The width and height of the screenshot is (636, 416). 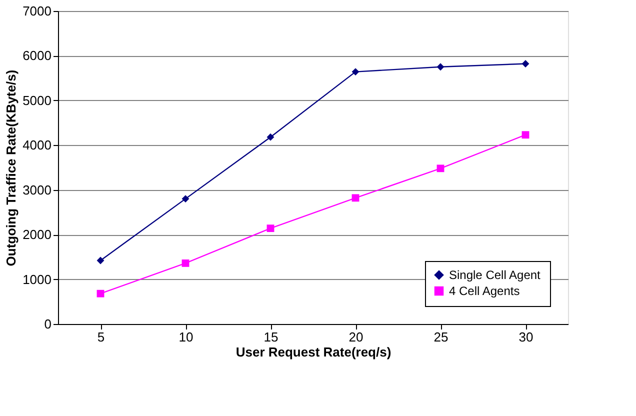 What do you see at coordinates (441, 337) in the screenshot?
I see `x-tick-label: 25` at bounding box center [441, 337].